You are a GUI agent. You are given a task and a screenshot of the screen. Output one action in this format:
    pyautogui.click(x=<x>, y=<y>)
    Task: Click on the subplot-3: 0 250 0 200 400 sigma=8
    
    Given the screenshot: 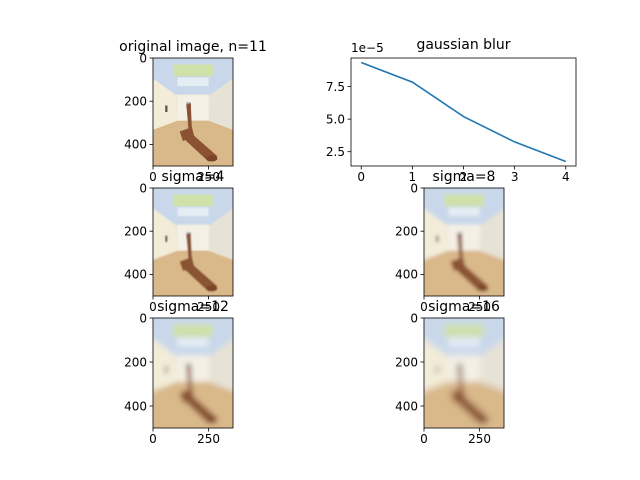 What is the action you would take?
    pyautogui.click(x=450, y=241)
    